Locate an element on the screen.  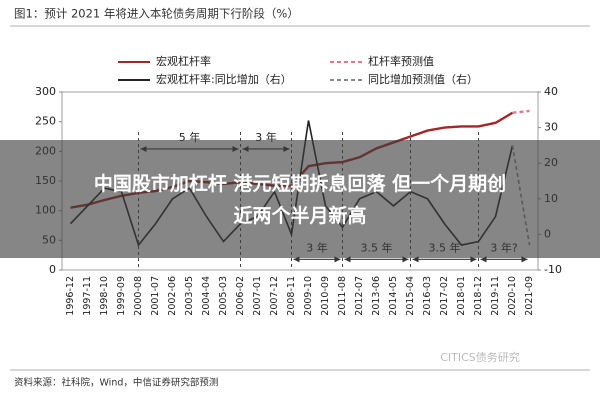
x-tick-label: 2007-12 is located at coordinates (274, 296).